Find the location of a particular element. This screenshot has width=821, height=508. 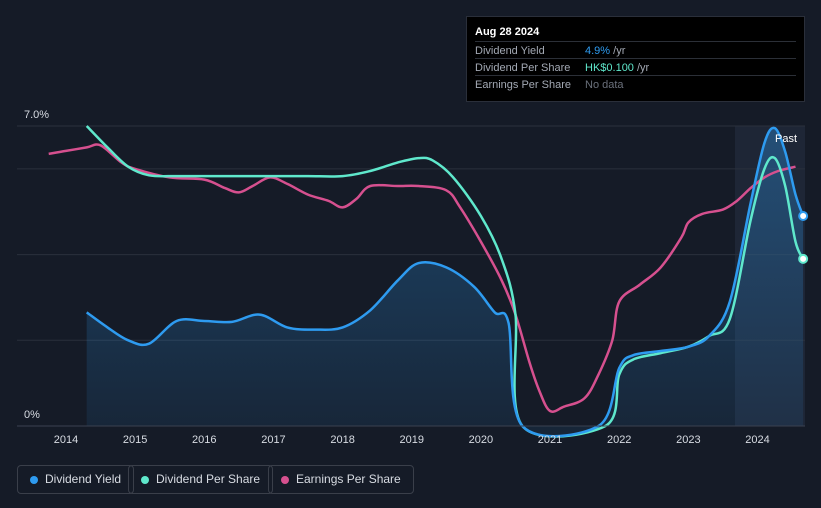

tooltip-value: HK$0.100 /yr is located at coordinates (617, 68).